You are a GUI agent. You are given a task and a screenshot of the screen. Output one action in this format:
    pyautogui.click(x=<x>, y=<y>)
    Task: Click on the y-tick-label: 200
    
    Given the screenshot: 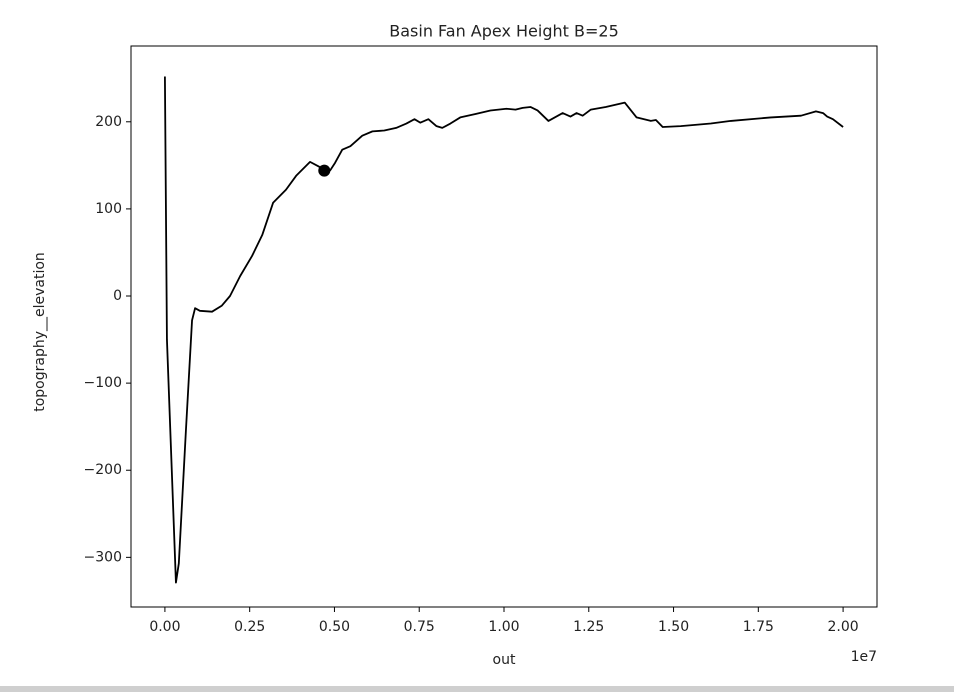 What is the action you would take?
    pyautogui.click(x=108, y=122)
    